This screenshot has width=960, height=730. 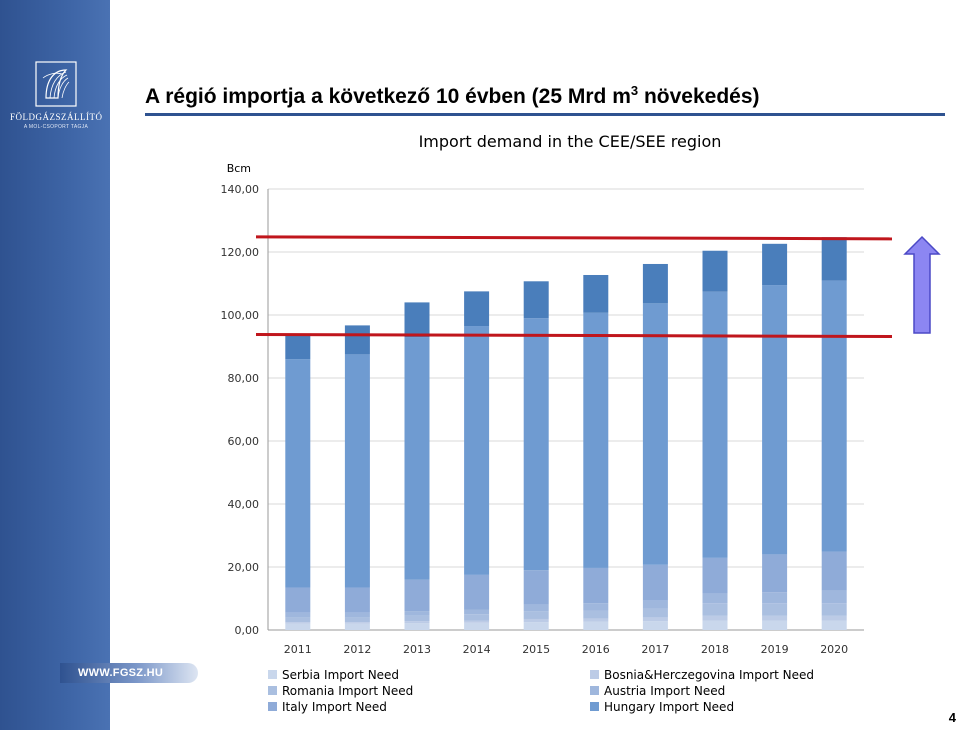 What do you see at coordinates (417, 649) in the screenshot?
I see `x-tick-label: 2013` at bounding box center [417, 649].